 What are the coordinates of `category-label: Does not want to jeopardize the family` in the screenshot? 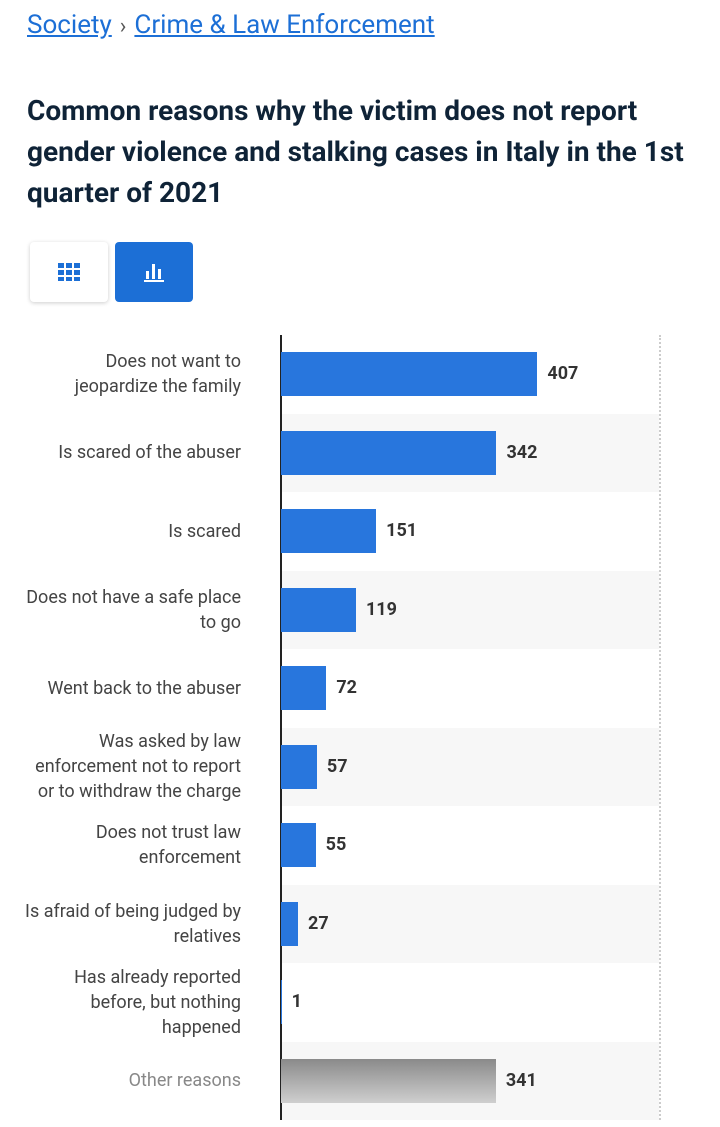 It's located at (157, 374).